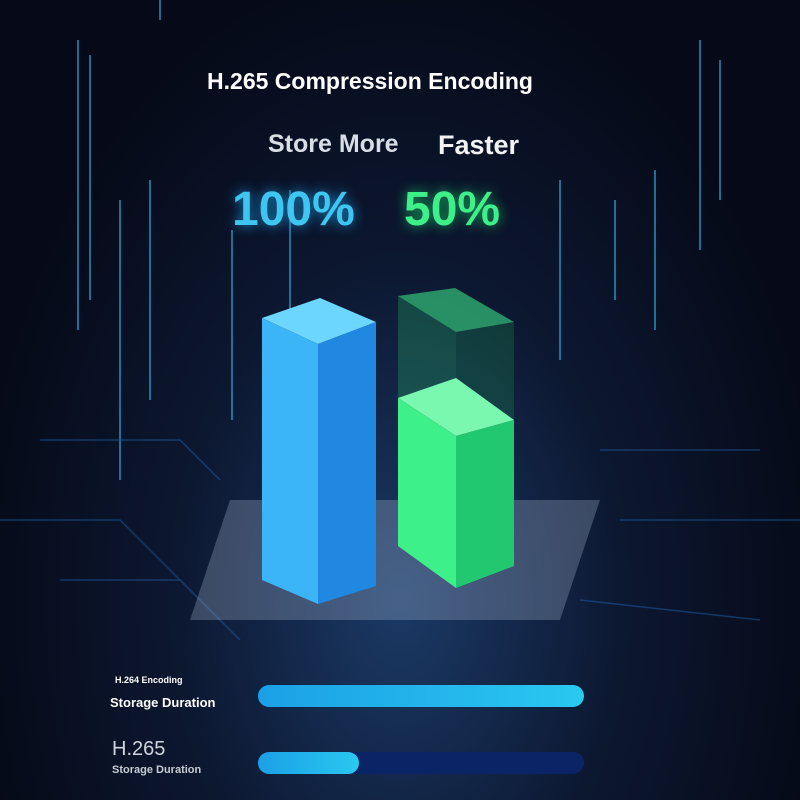  What do you see at coordinates (421, 763) in the screenshot?
I see `h265-storage-bar` at bounding box center [421, 763].